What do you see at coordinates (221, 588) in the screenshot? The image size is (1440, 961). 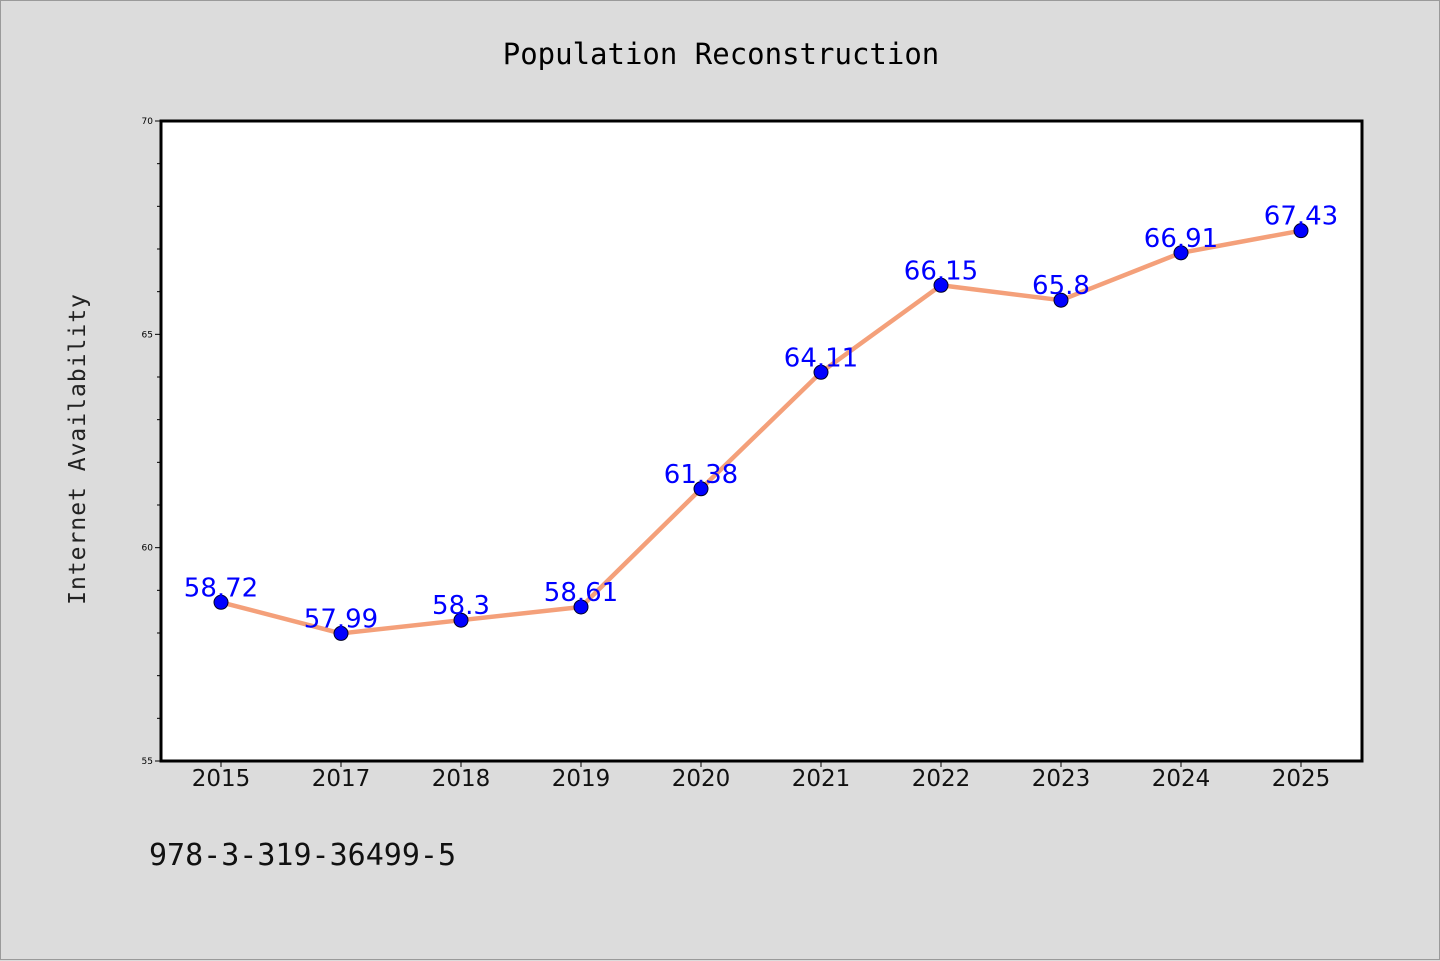 I see `data-label: 58.72` at bounding box center [221, 588].